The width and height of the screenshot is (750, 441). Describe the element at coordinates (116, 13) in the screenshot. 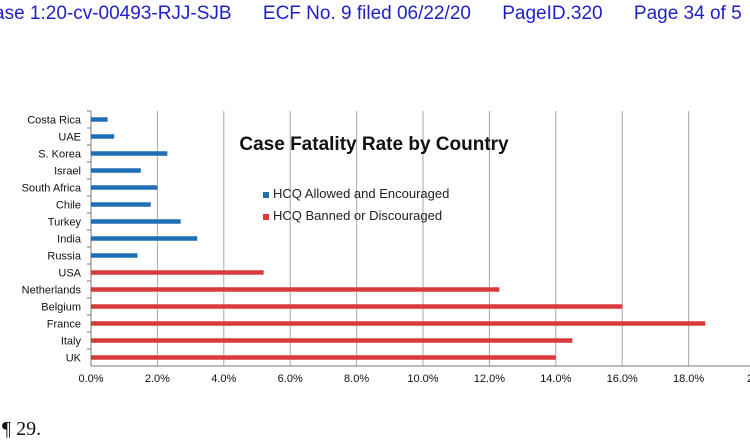

I see `case-number: ase 1:20-cv-00493-RJJ-SJB` at that location.